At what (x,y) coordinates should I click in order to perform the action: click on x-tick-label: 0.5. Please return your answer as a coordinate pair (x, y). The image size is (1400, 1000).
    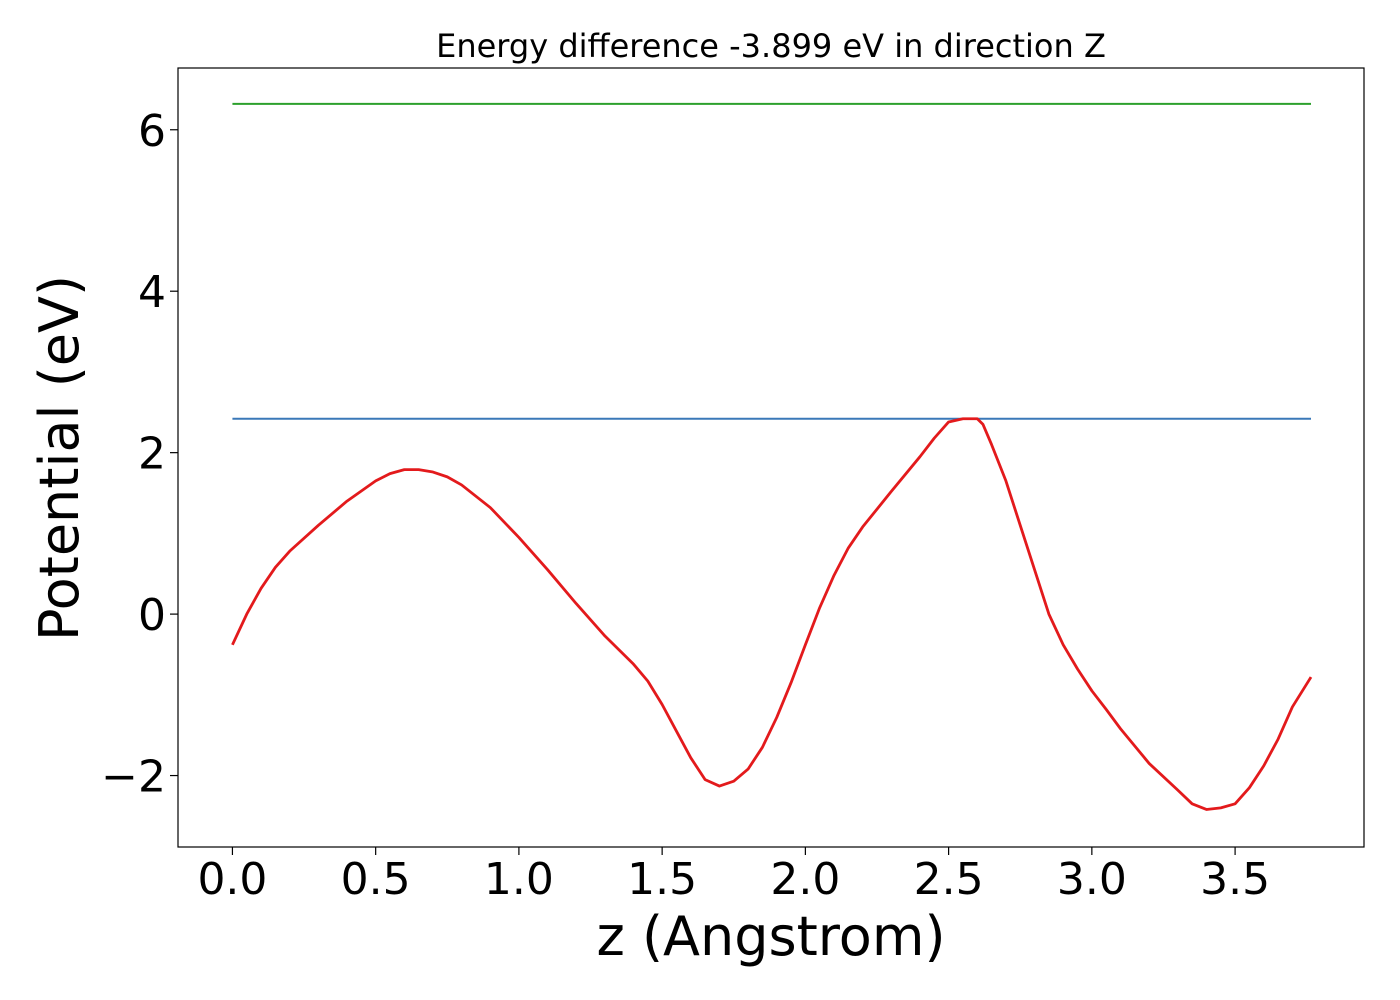
    Looking at the image, I should click on (376, 879).